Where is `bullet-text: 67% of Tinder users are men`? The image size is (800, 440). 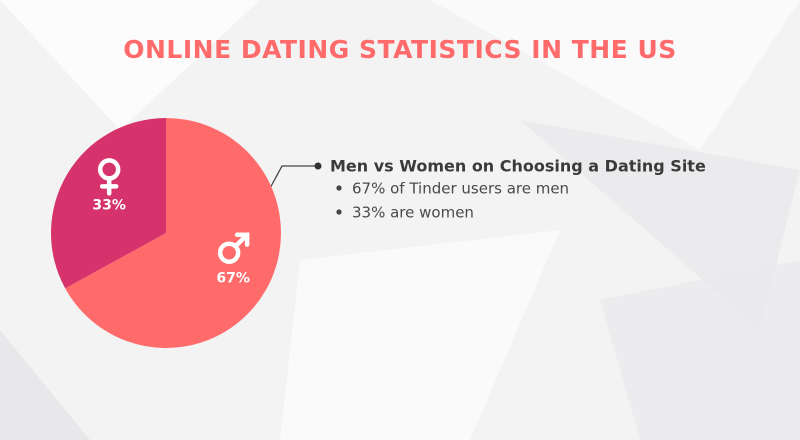 bullet-text: 67% of Tinder users are men is located at coordinates (460, 189).